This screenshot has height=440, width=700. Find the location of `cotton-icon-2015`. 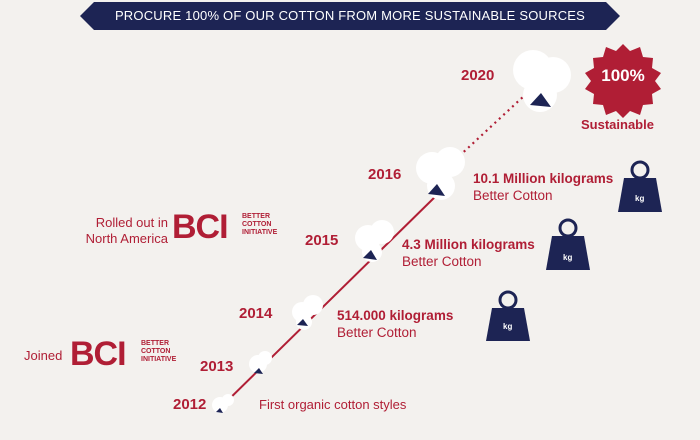

cotton-icon-2015 is located at coordinates (374, 241).